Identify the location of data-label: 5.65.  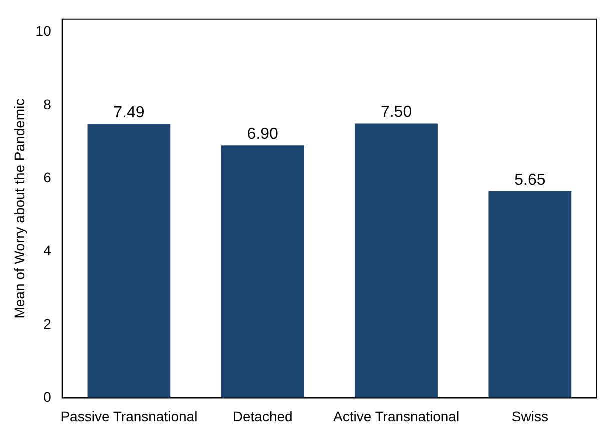
(530, 180).